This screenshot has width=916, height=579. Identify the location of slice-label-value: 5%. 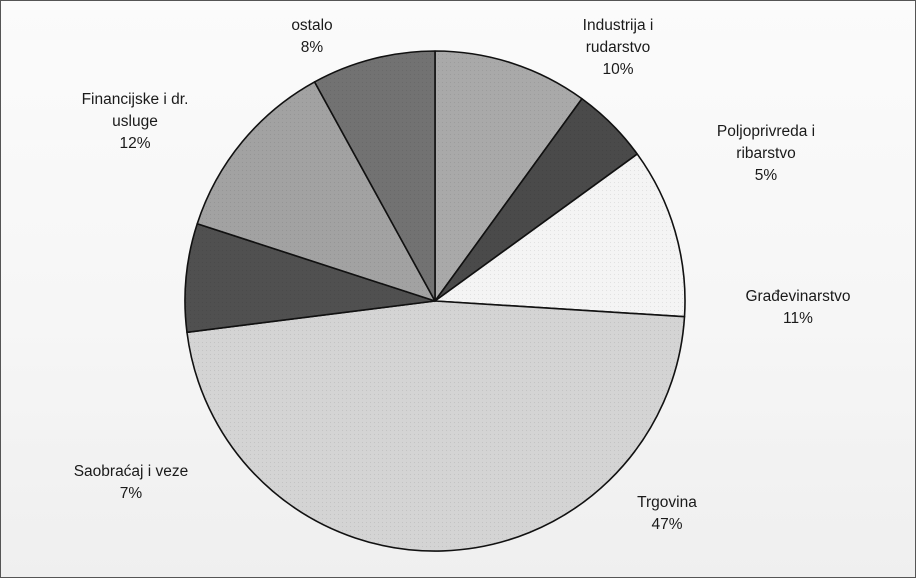
(766, 175).